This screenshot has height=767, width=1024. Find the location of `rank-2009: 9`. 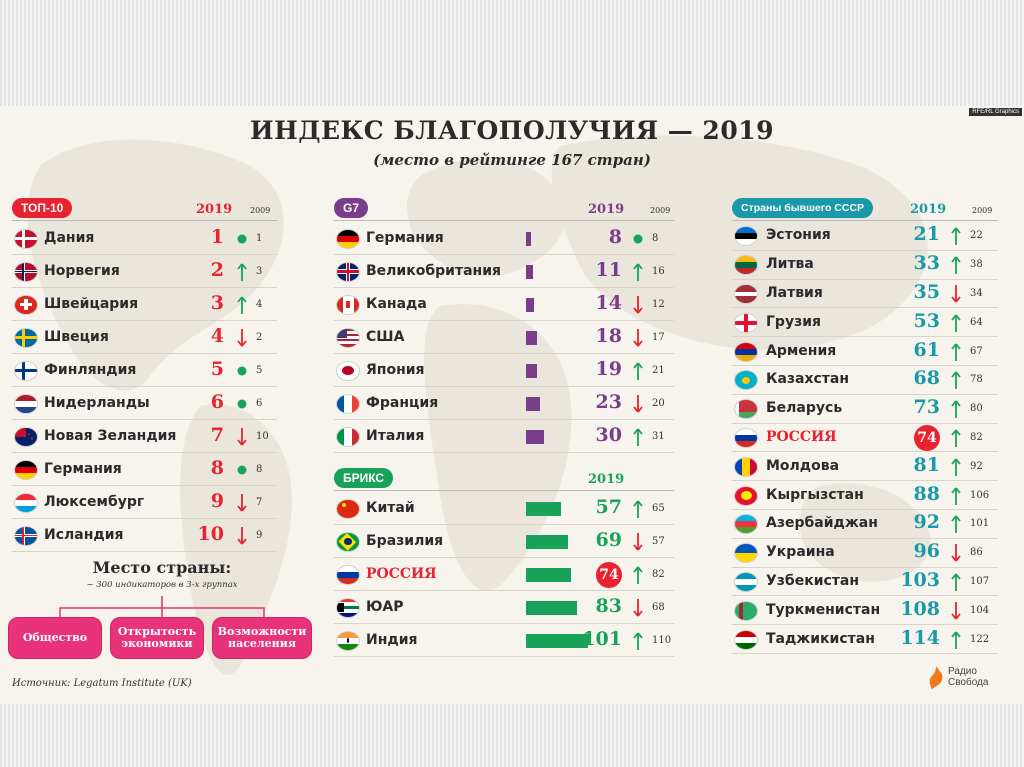

rank-2009: 9 is located at coordinates (259, 535).